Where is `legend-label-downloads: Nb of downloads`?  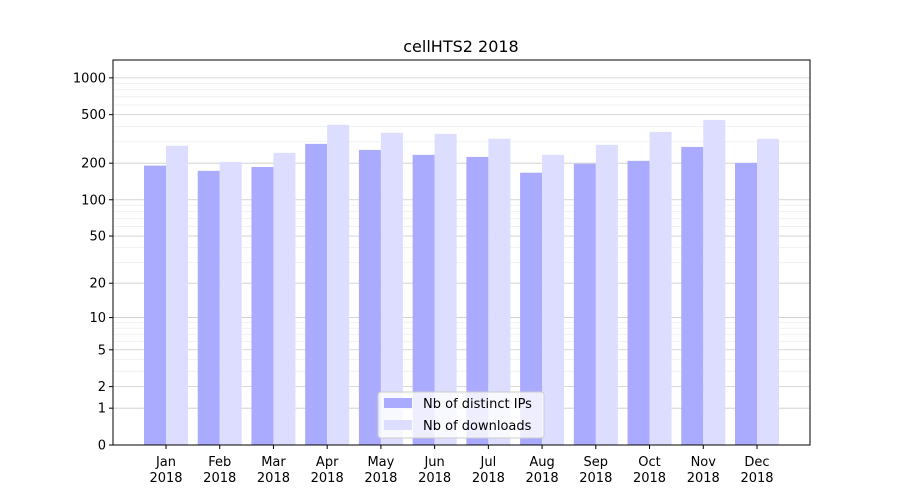
legend-label-downloads: Nb of downloads is located at coordinates (477, 426).